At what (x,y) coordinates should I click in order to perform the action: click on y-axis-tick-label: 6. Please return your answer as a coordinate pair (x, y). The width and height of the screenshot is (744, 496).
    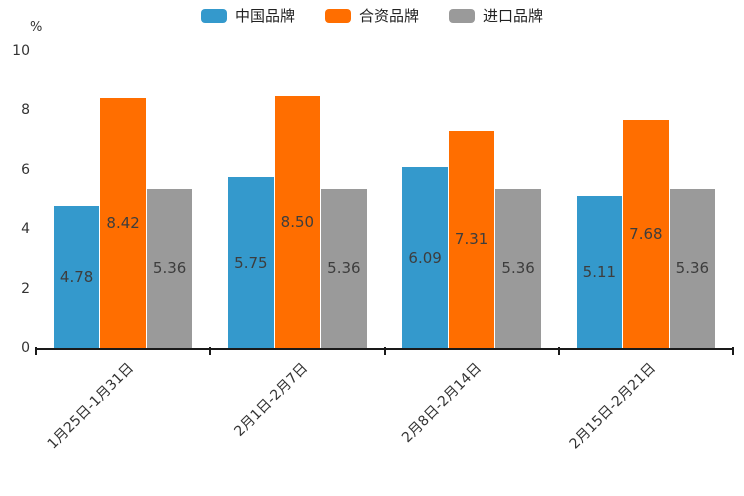
    Looking at the image, I should click on (25, 169).